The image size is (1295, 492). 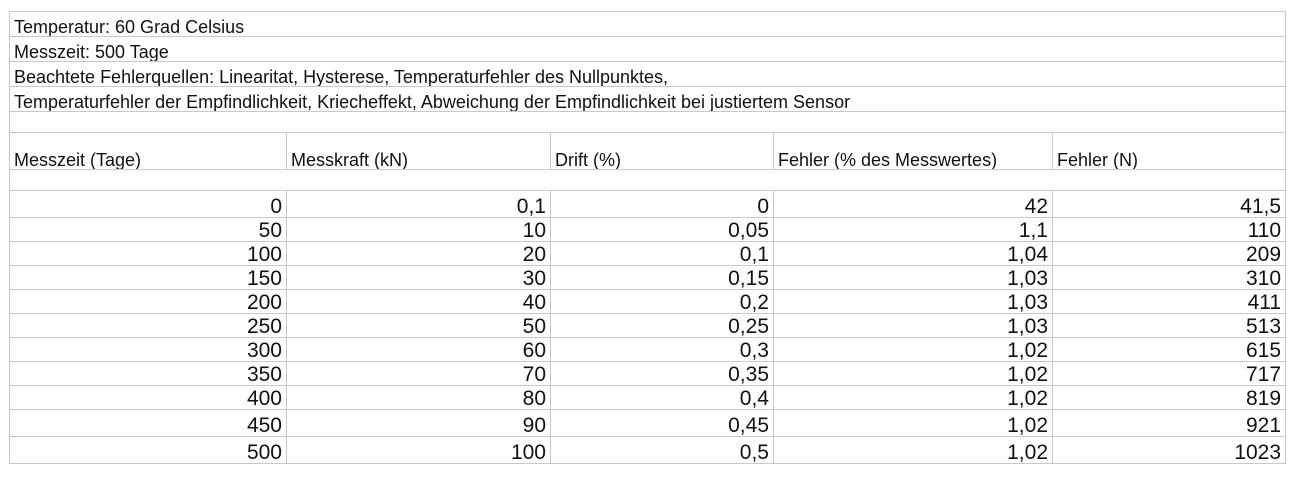 What do you see at coordinates (1169, 397) in the screenshot?
I see `cell-fehler-n: 819` at bounding box center [1169, 397].